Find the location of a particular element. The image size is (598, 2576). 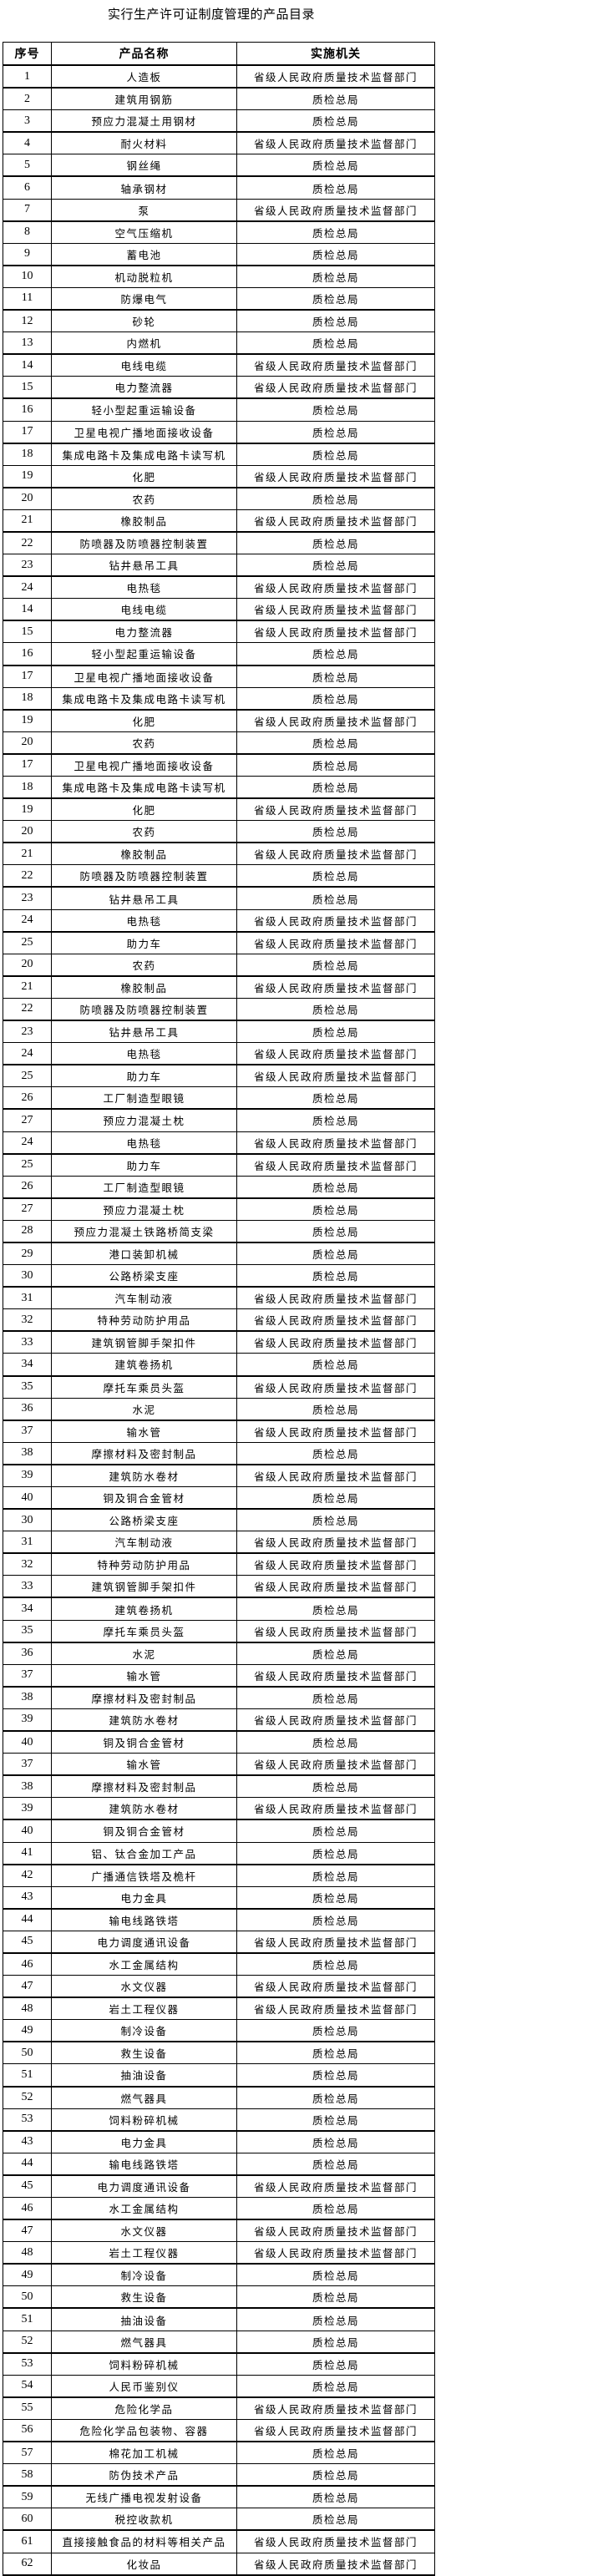

serial-number-cell: 4 is located at coordinates (28, 143).